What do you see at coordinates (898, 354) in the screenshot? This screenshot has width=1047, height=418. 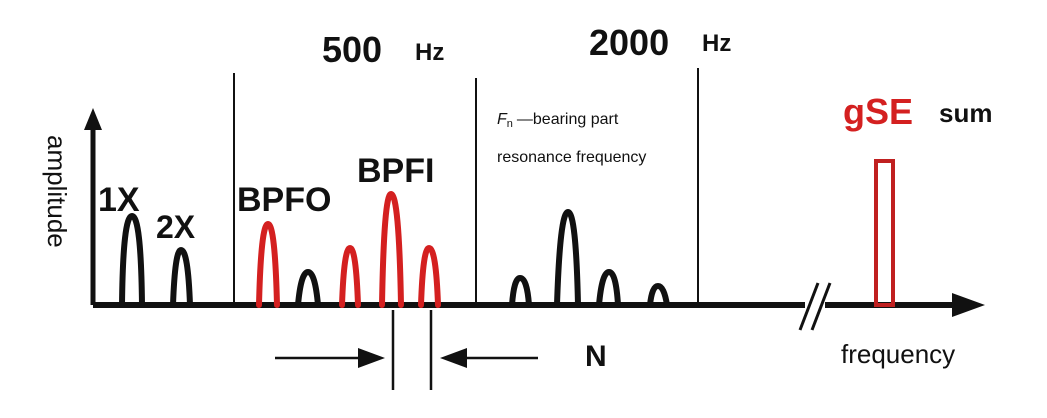 I see `x-axis-label: frequency` at bounding box center [898, 354].